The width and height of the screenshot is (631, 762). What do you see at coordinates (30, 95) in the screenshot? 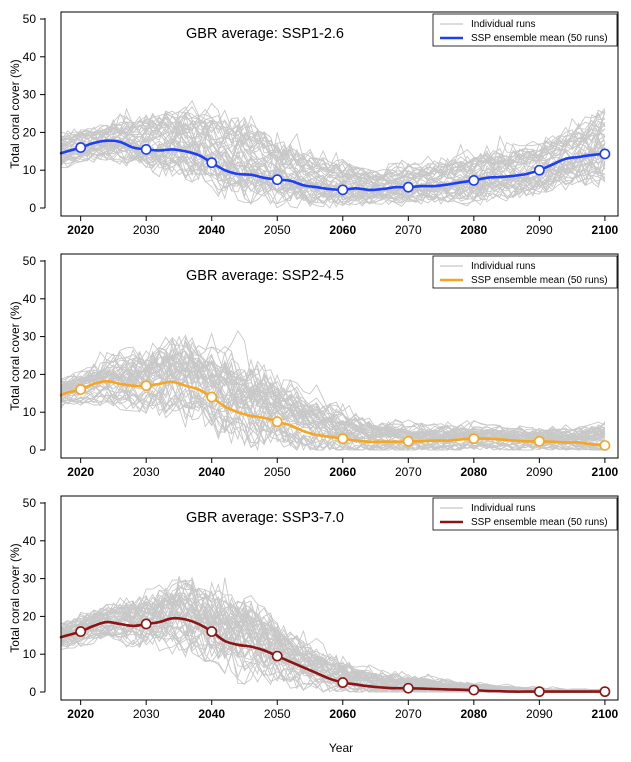
I see `y-tick-label: 30` at bounding box center [30, 95].